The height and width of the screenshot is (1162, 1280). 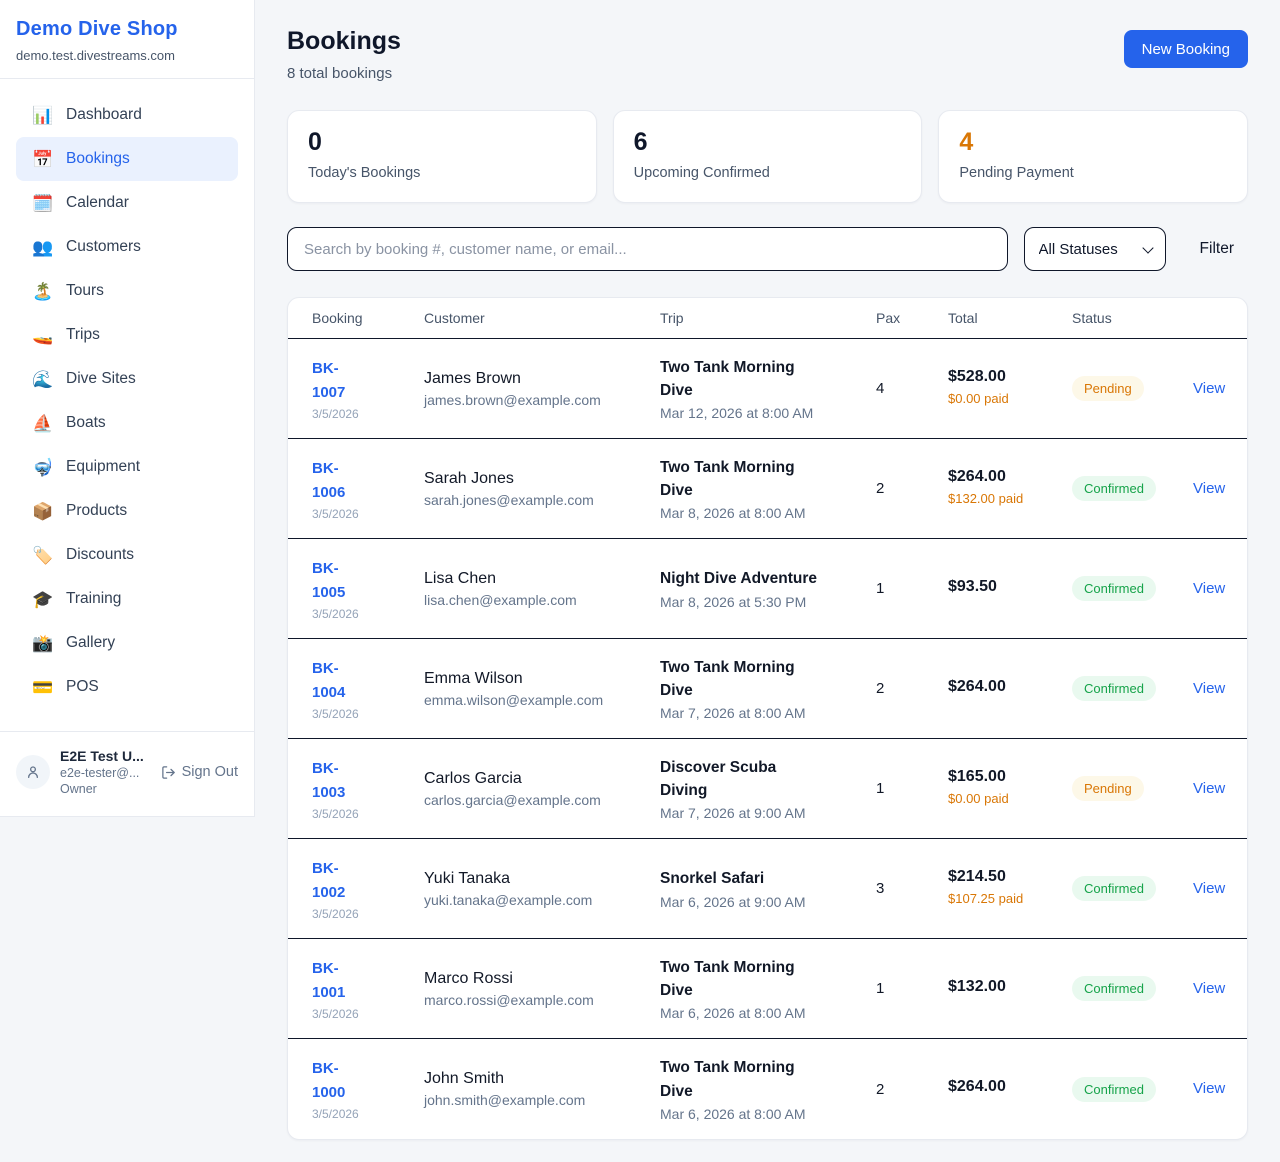 What do you see at coordinates (43, 687) in the screenshot?
I see `credit-card-icon: 💳` at bounding box center [43, 687].